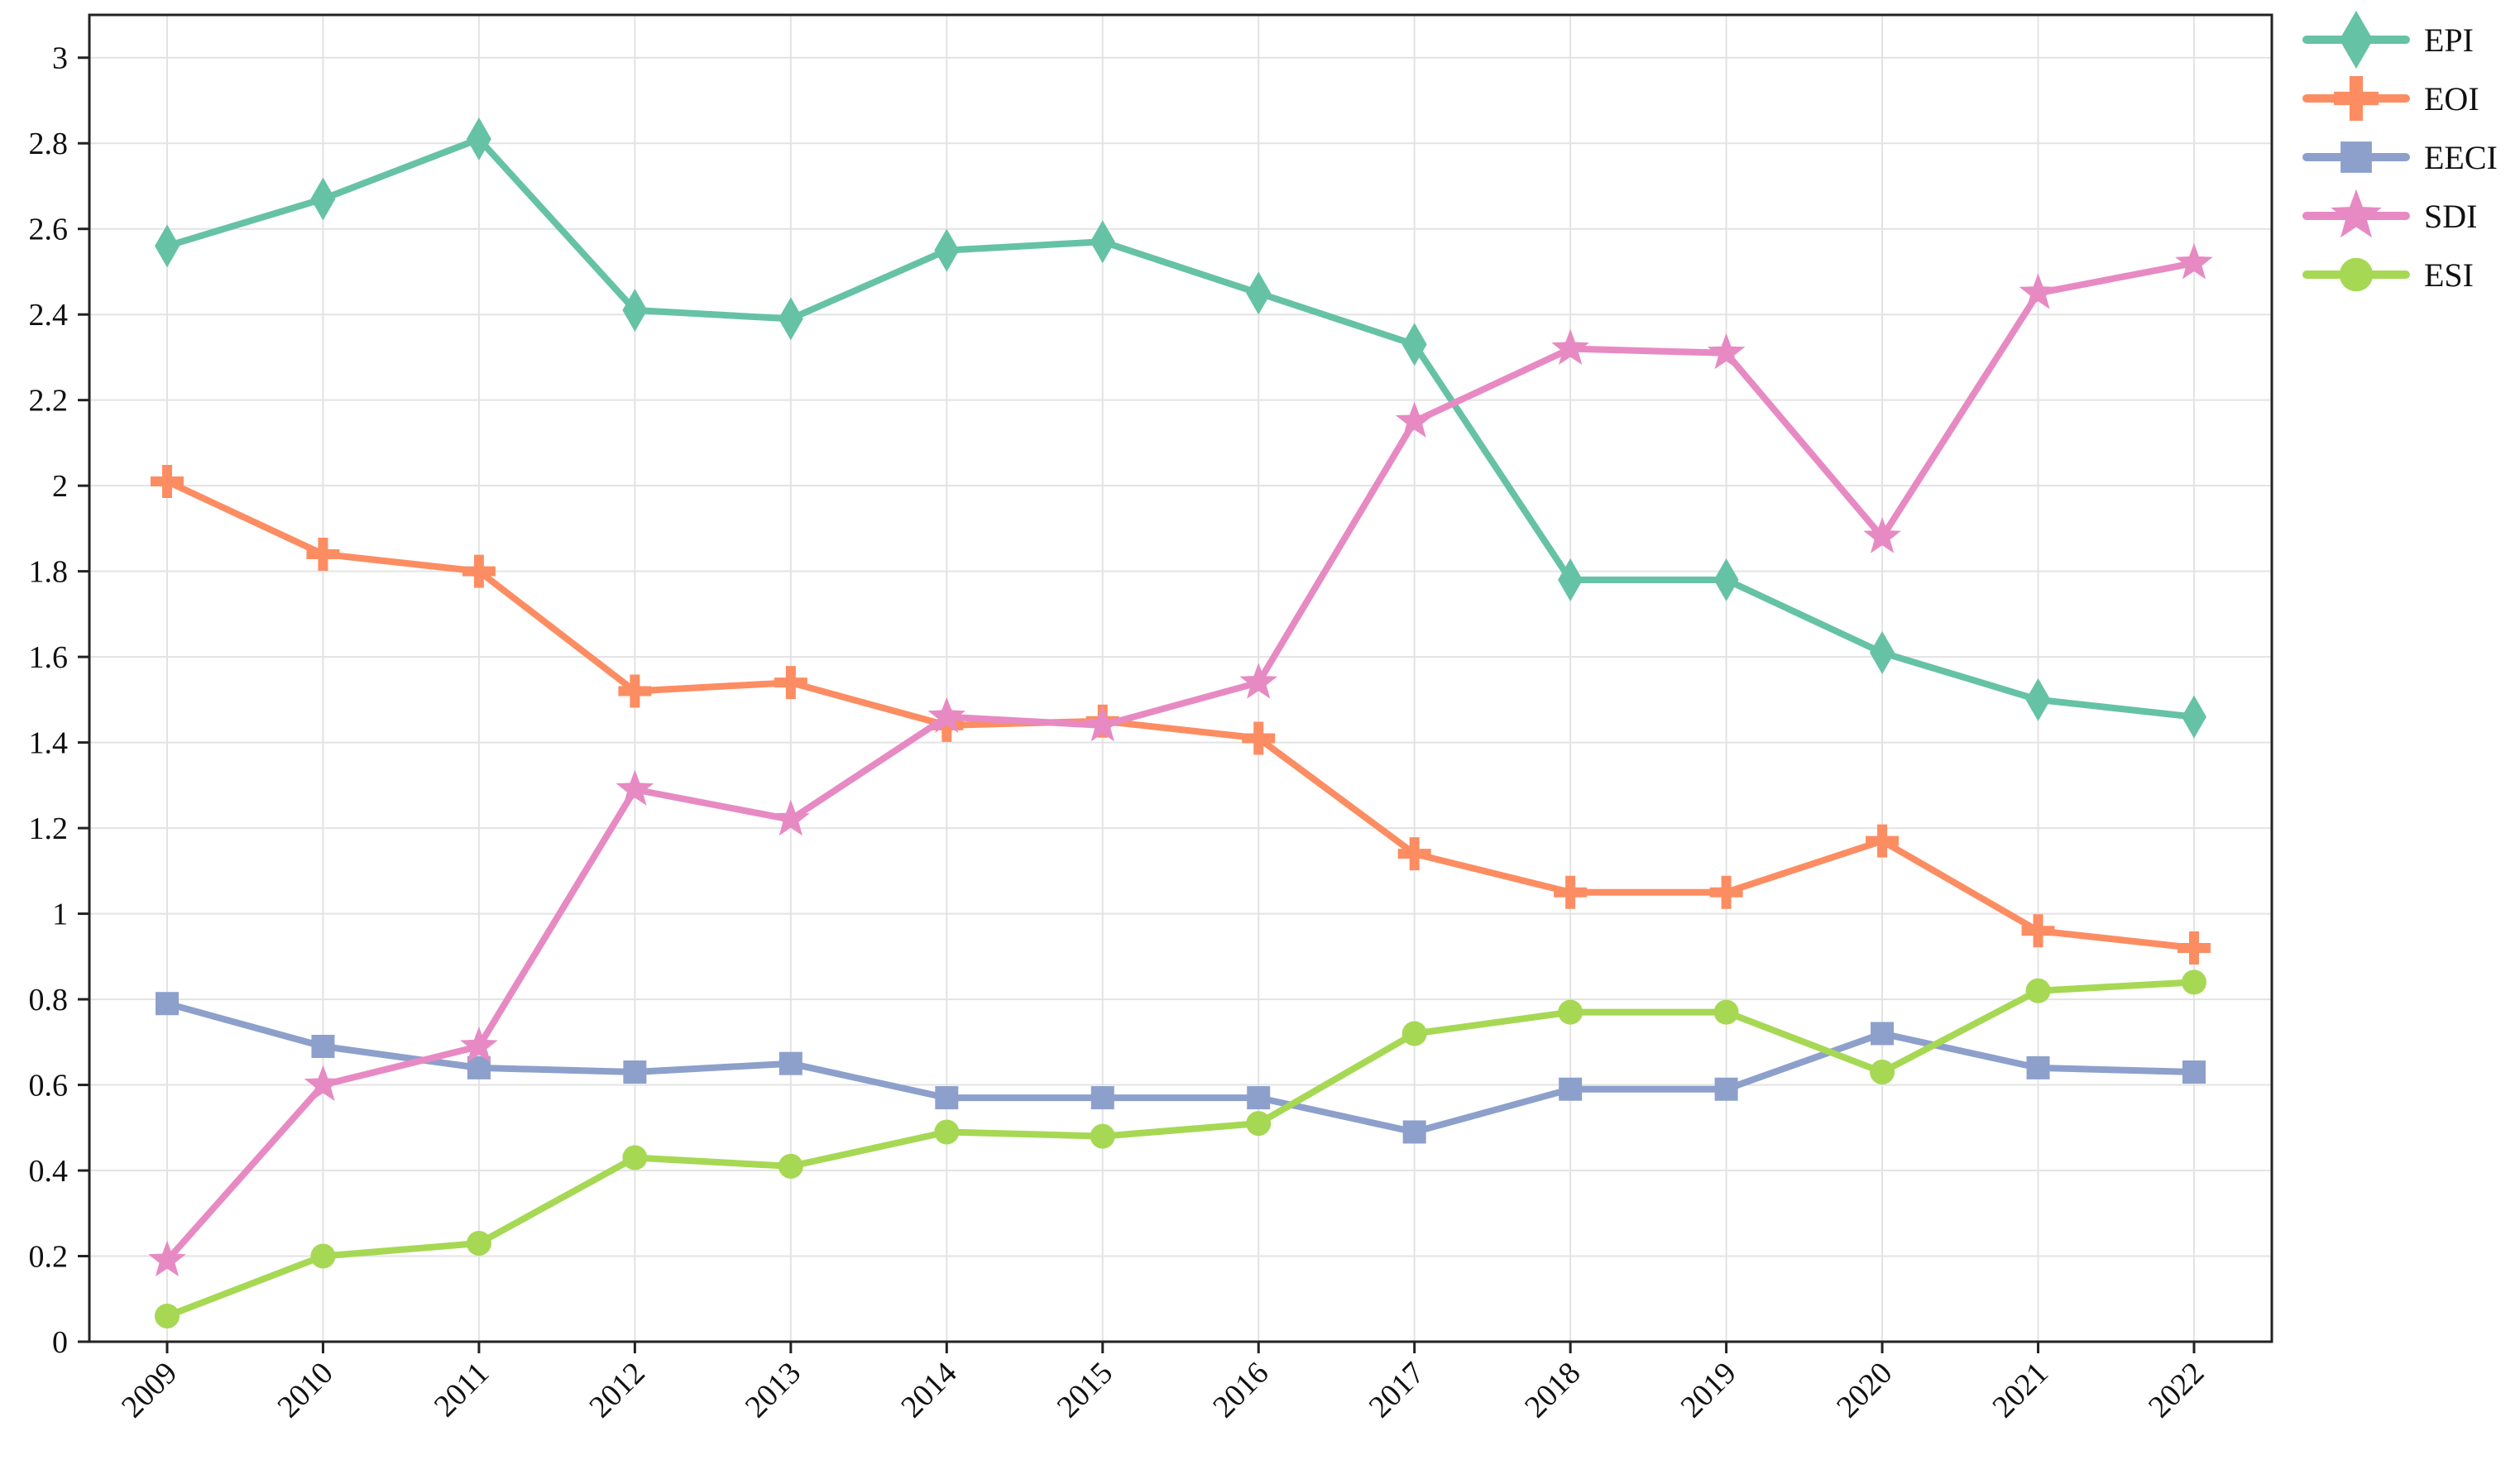 Image resolution: width=2520 pixels, height=1460 pixels. What do you see at coordinates (2389, 213) in the screenshot?
I see `legend-item-sdi: SDI` at bounding box center [2389, 213].